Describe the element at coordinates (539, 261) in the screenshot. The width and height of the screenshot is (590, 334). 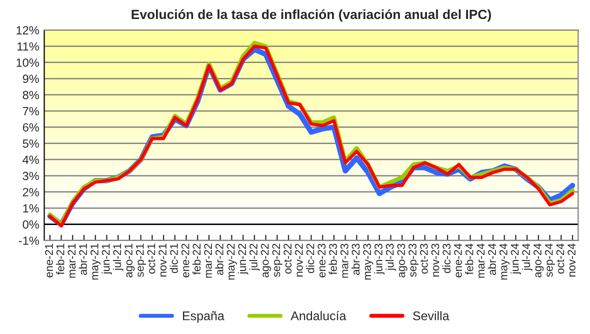
I see `x-tick-label: ago-24` at that location.